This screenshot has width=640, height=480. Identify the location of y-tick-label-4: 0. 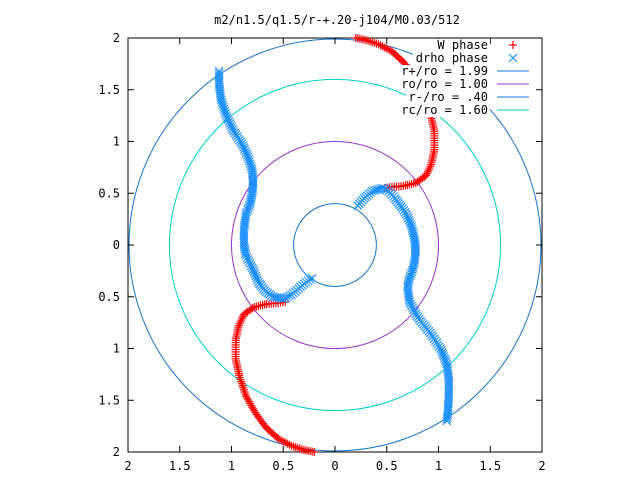
(116, 245).